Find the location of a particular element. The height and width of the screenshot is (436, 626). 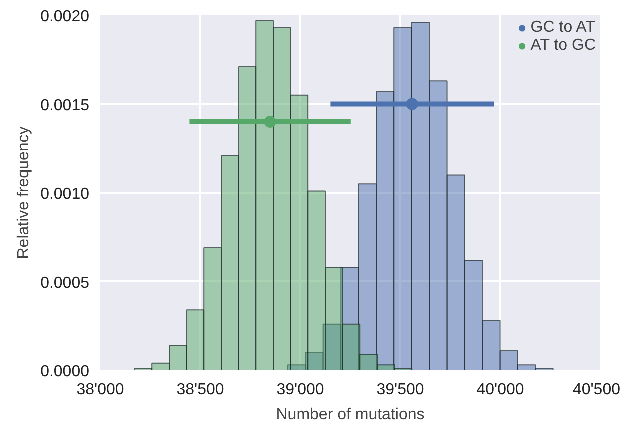

x-axis-title: Number of mutations is located at coordinates (350, 415).